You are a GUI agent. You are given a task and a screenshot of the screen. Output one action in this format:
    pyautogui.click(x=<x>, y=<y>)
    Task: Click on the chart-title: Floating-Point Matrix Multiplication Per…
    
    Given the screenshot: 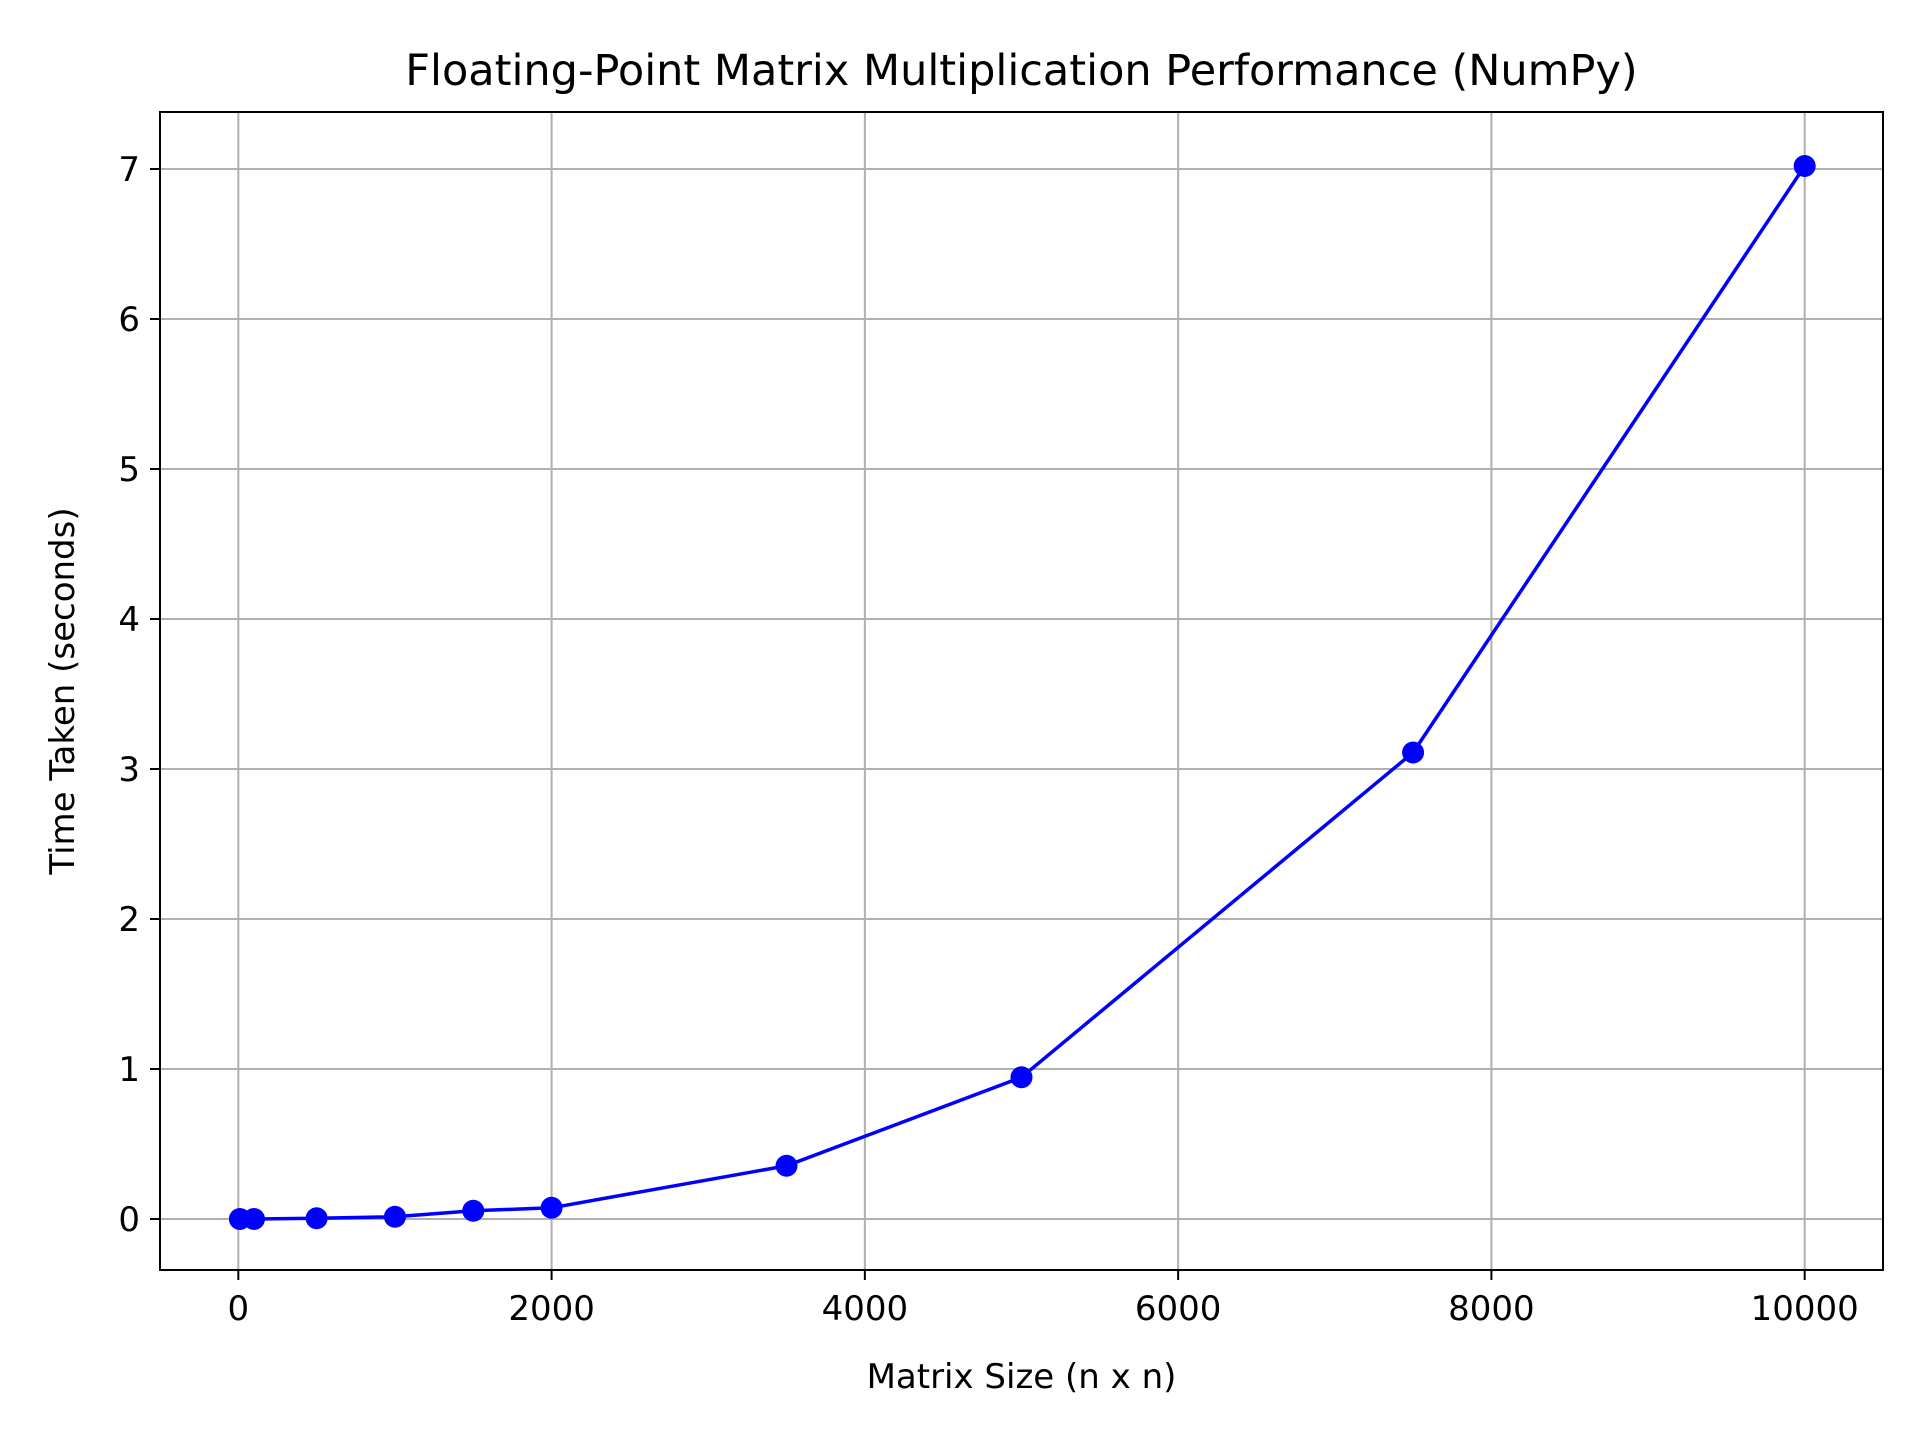 What is the action you would take?
    pyautogui.click(x=1021, y=71)
    